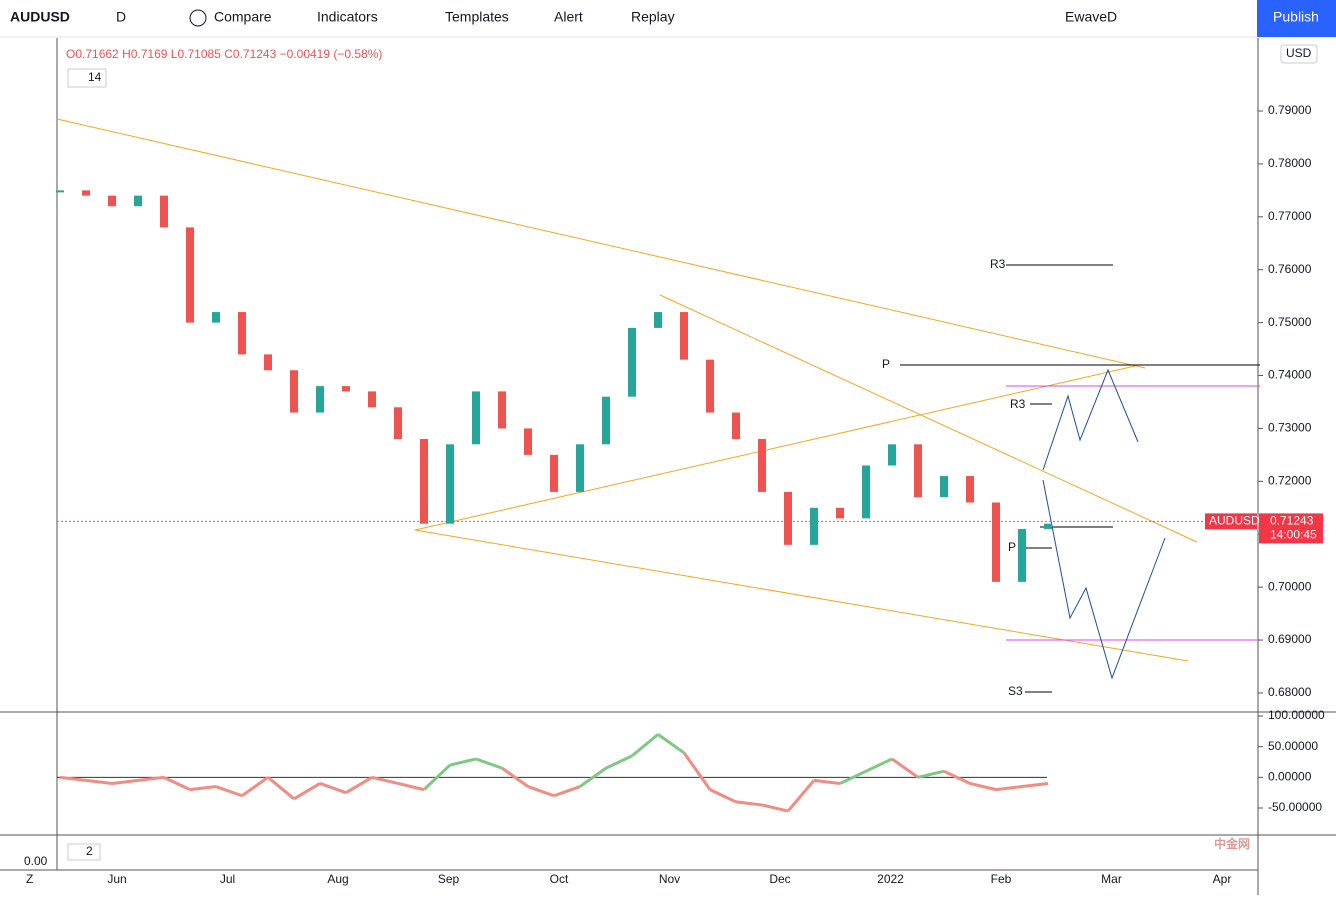  I want to click on x-tick-label: Jun, so click(116, 879).